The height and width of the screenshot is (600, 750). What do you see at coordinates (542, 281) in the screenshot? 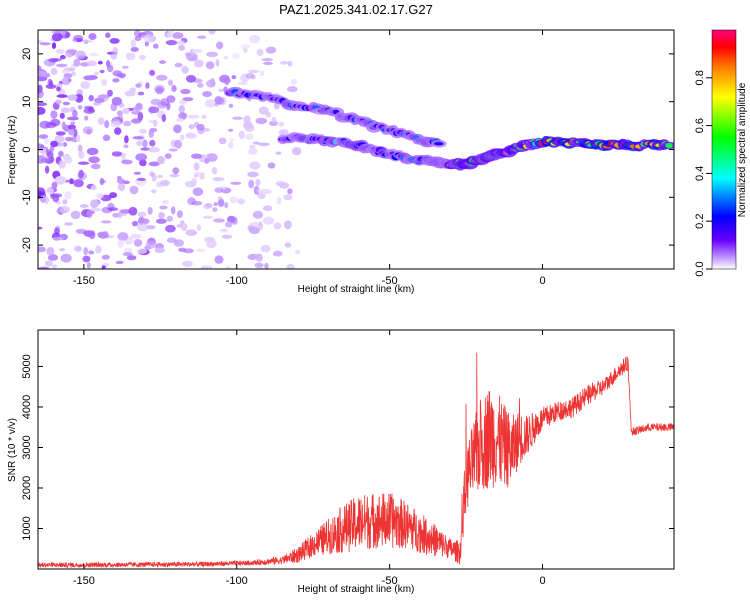
I see `spectrogram-x-tick-label: 0` at bounding box center [542, 281].